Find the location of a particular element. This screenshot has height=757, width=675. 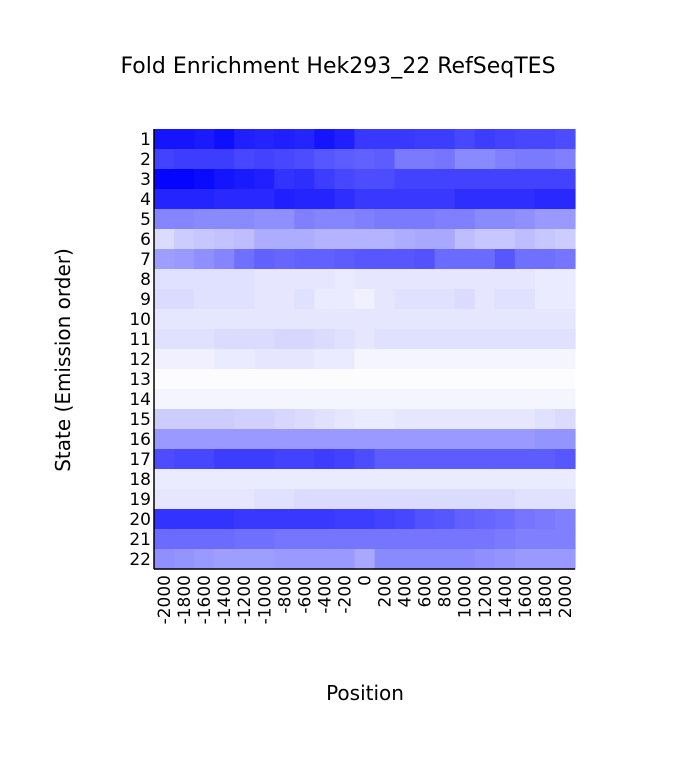

x-tick-label: 1200 is located at coordinates (486, 596).